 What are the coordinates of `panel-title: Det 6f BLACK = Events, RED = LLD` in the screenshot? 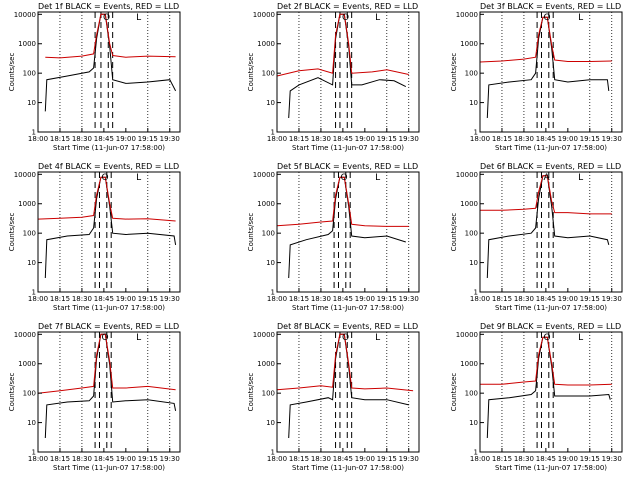 It's located at (550, 166).